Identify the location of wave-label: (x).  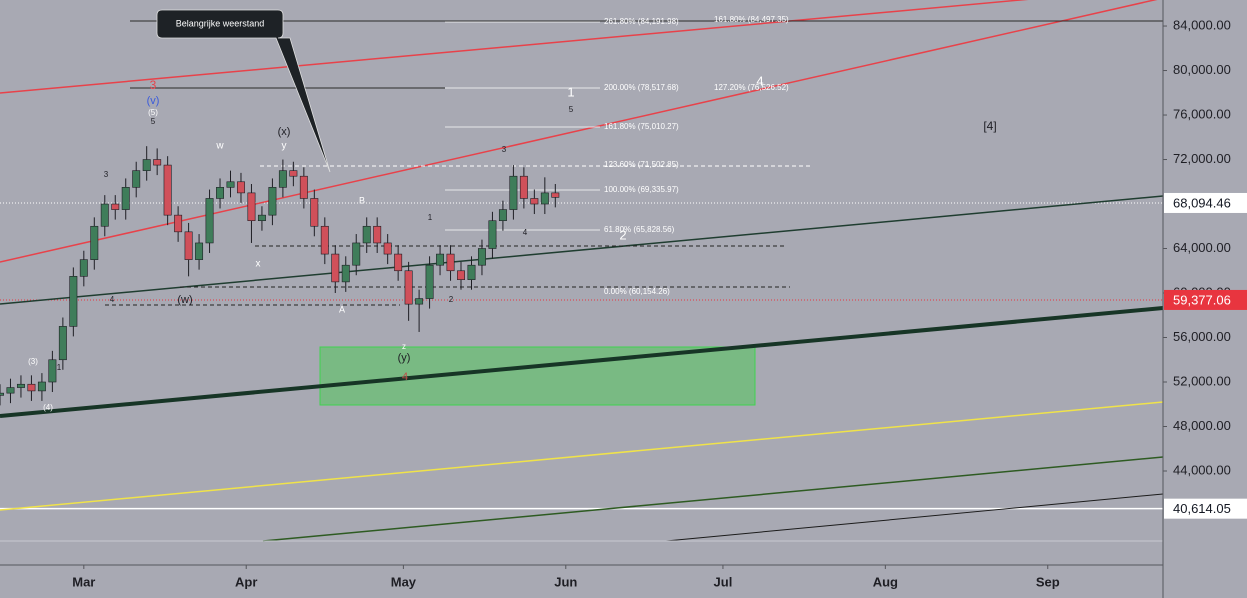
(284, 132).